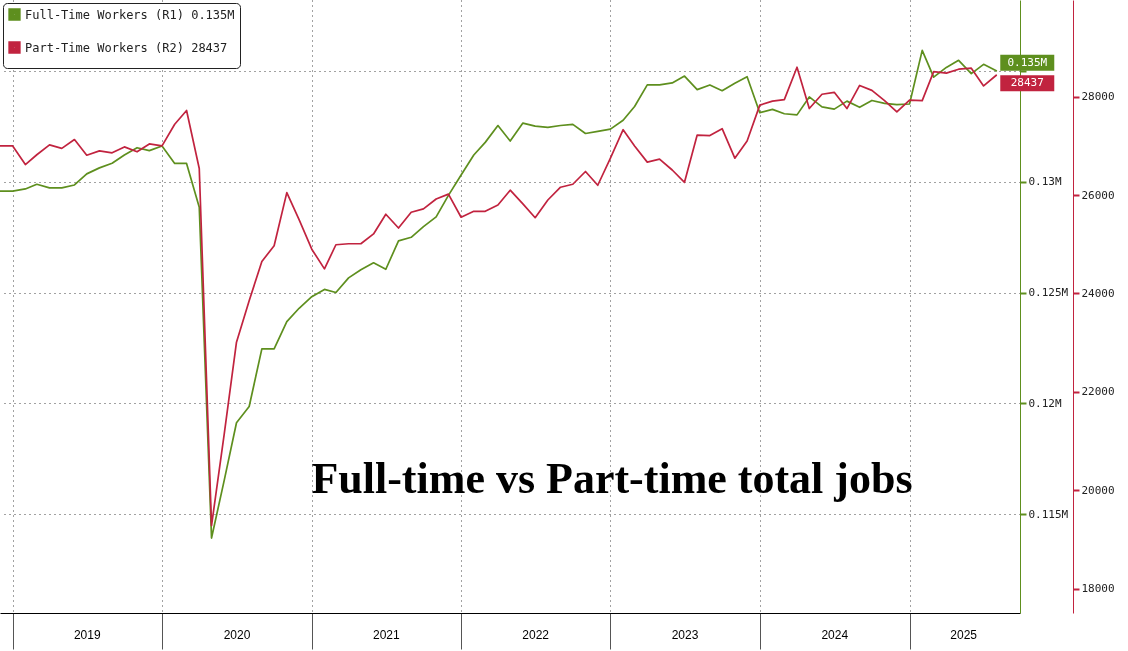 The image size is (1128, 651). I want to click on text: Full-time vs Part-time total jobs, so click(612, 478).